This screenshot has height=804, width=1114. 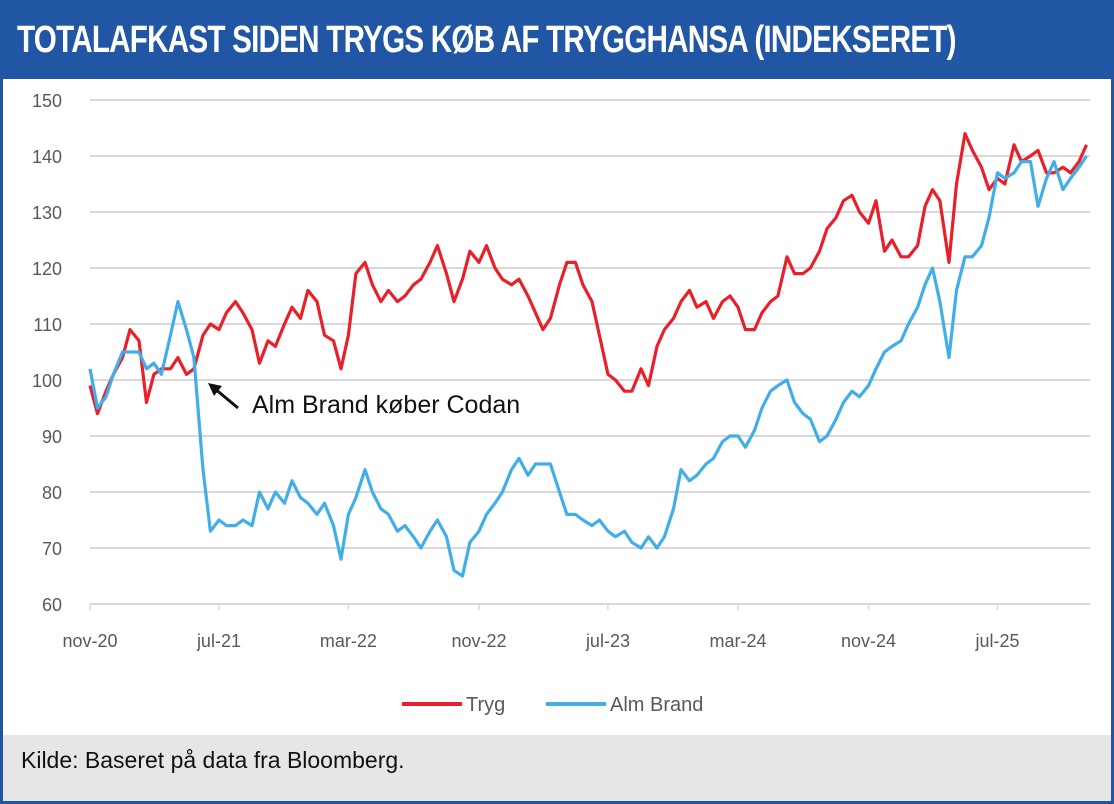 I want to click on legend: Tryg Alm Brand, so click(x=552, y=705).